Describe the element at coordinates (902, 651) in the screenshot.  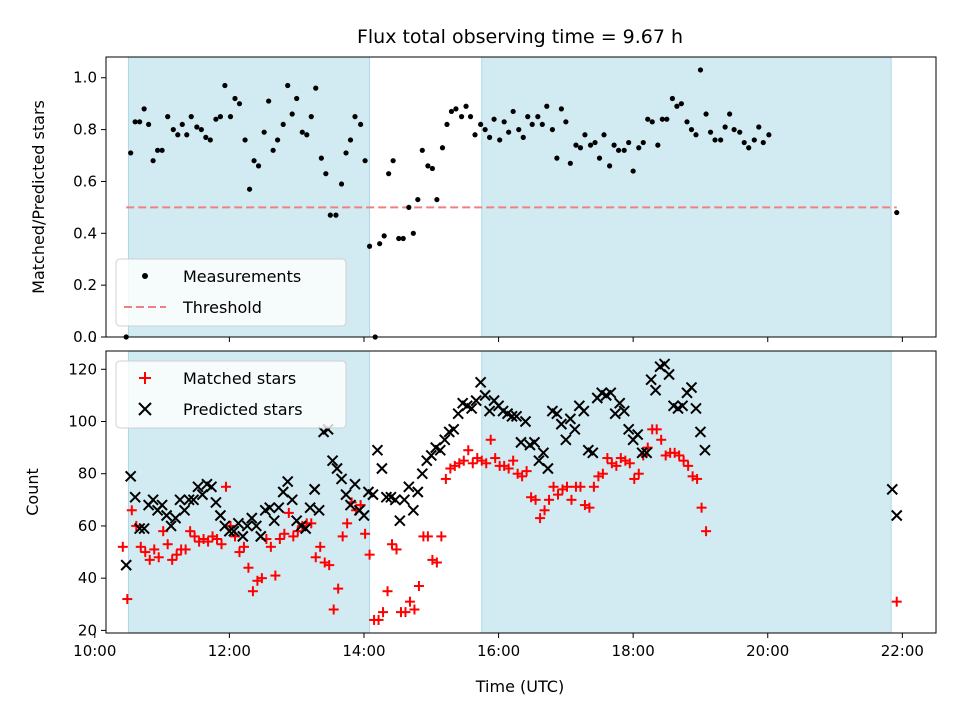
I see `x-tick-label: 22:00` at that location.